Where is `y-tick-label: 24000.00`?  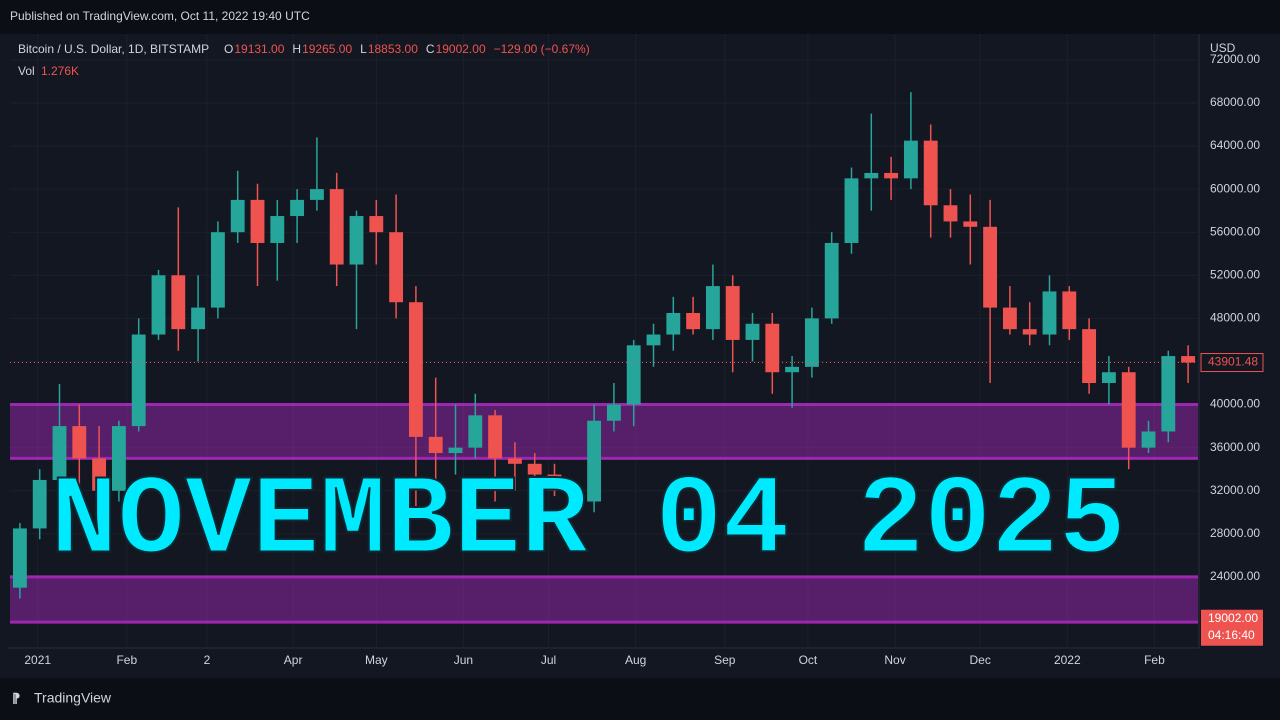
y-tick-label: 24000.00 is located at coordinates (1235, 576).